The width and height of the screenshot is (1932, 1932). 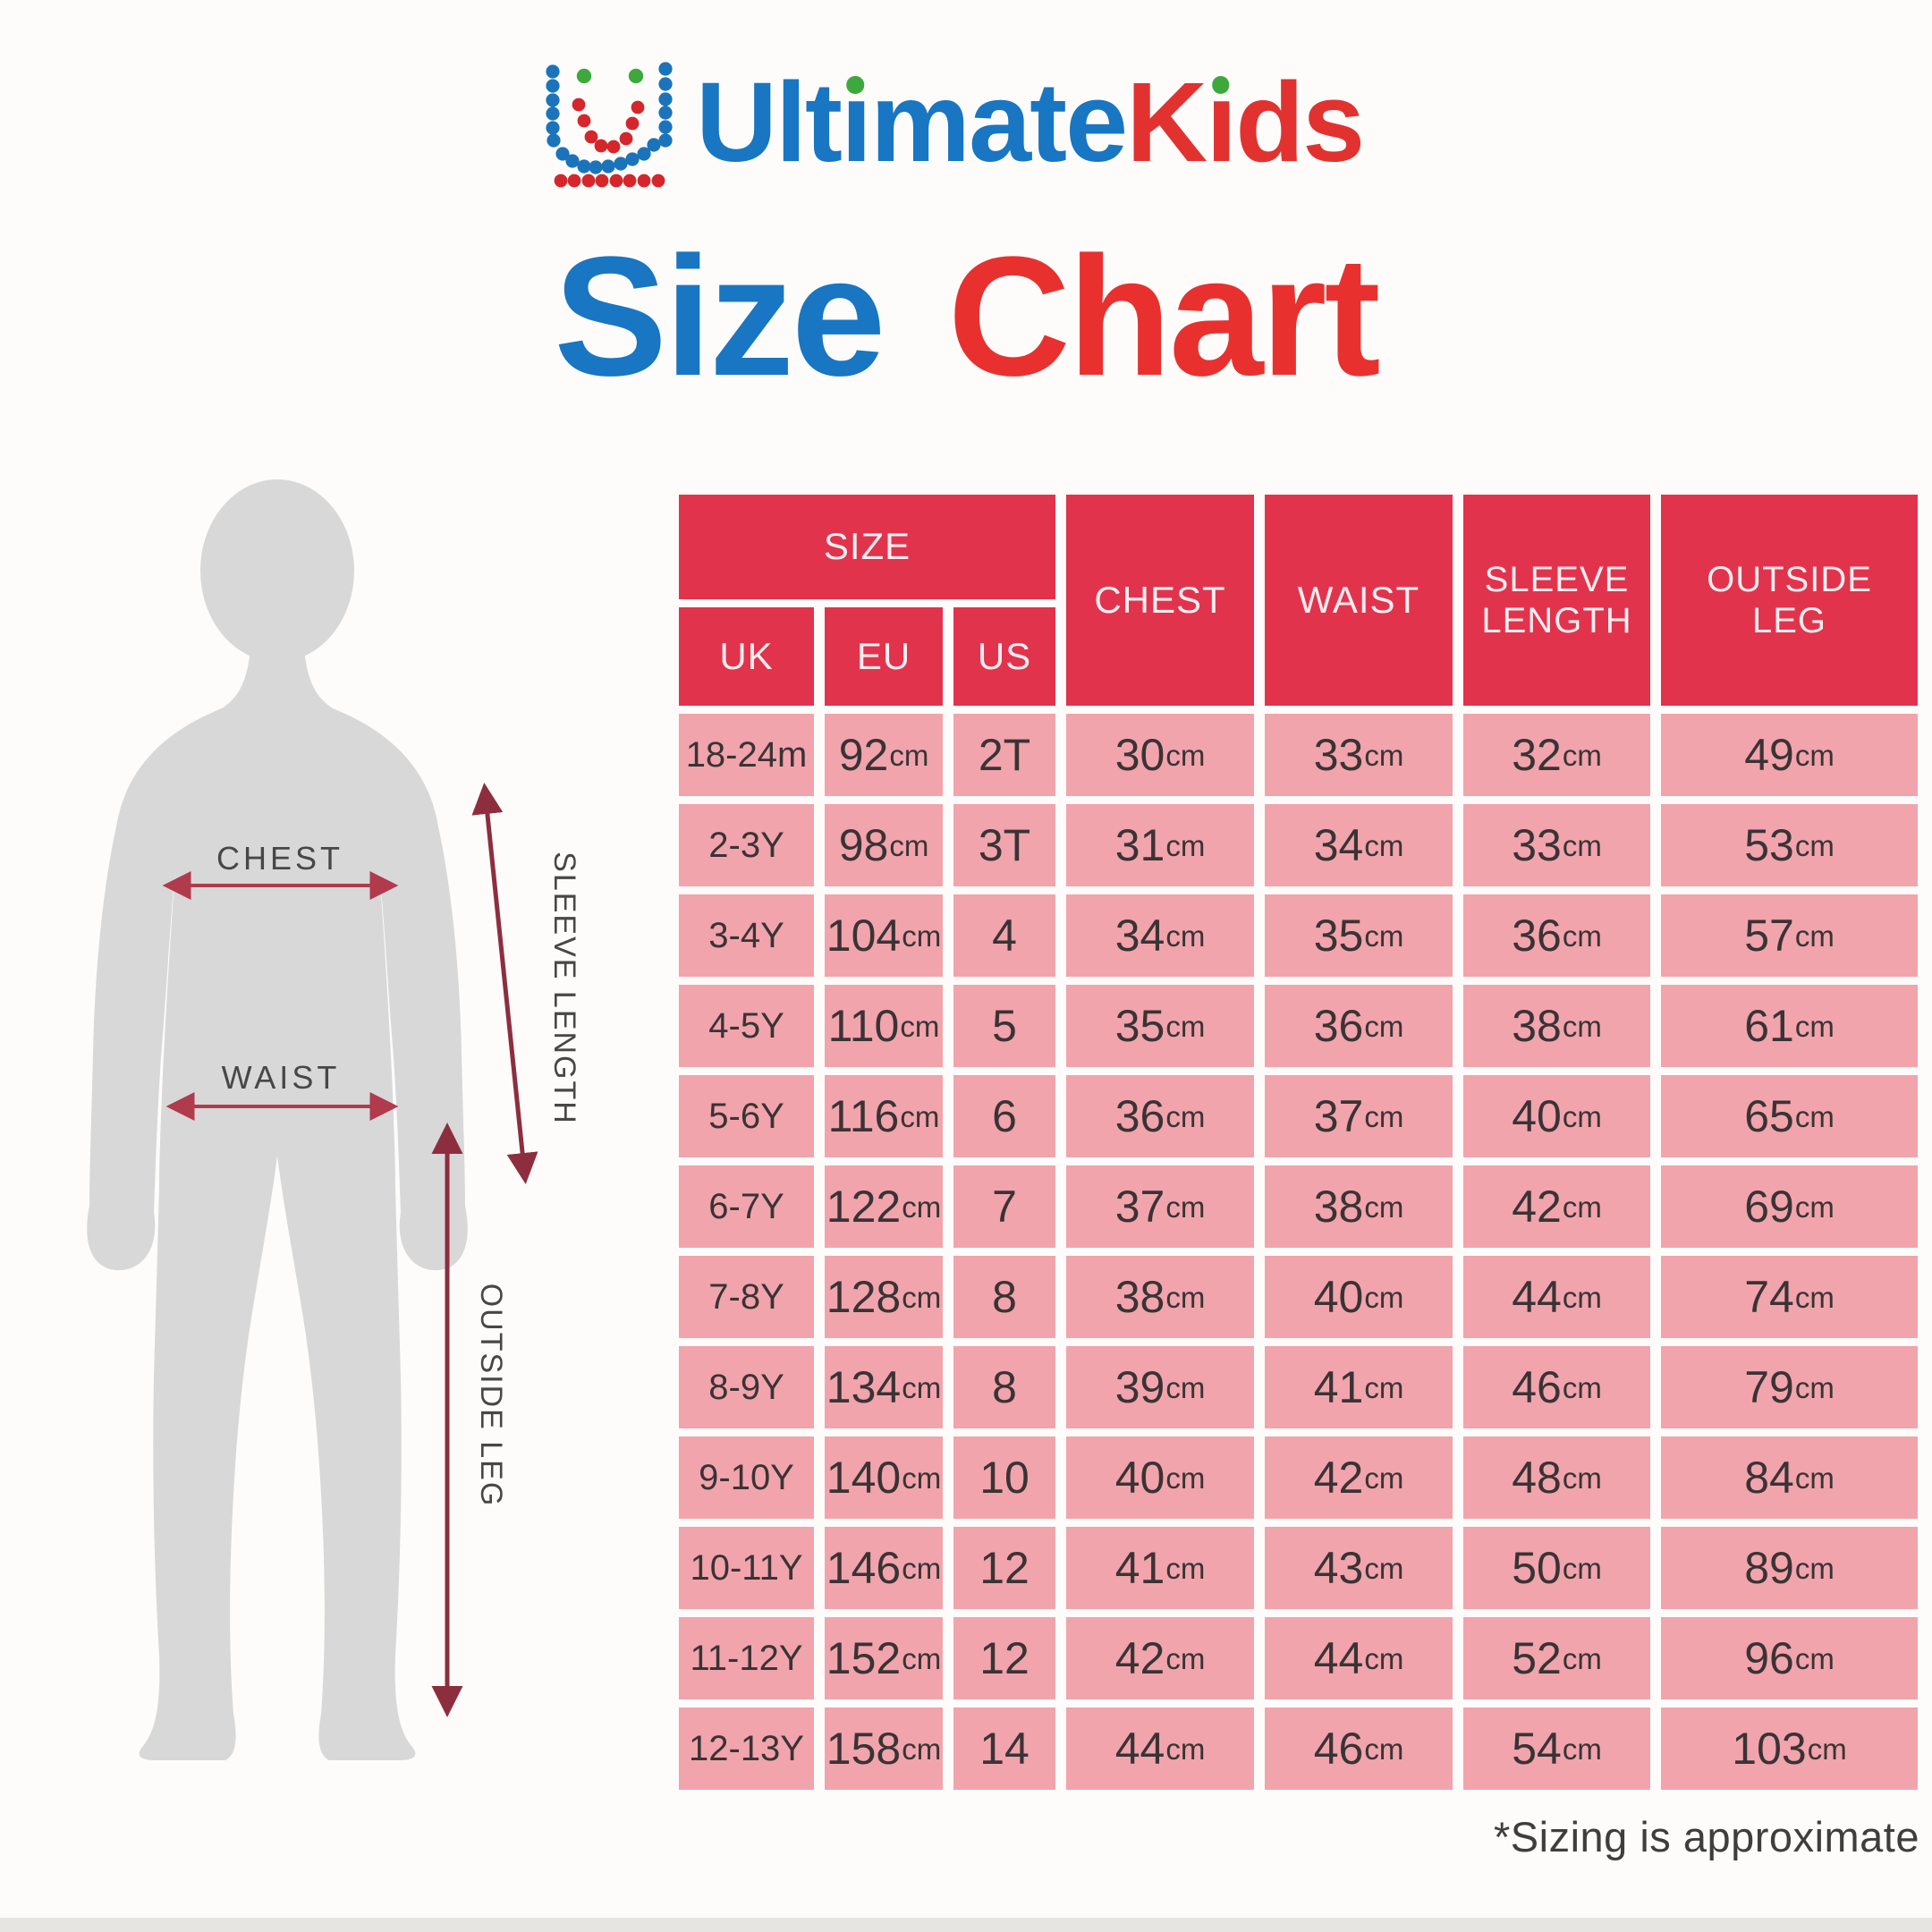 I want to click on page-title: Size Chart, so click(x=966, y=317).